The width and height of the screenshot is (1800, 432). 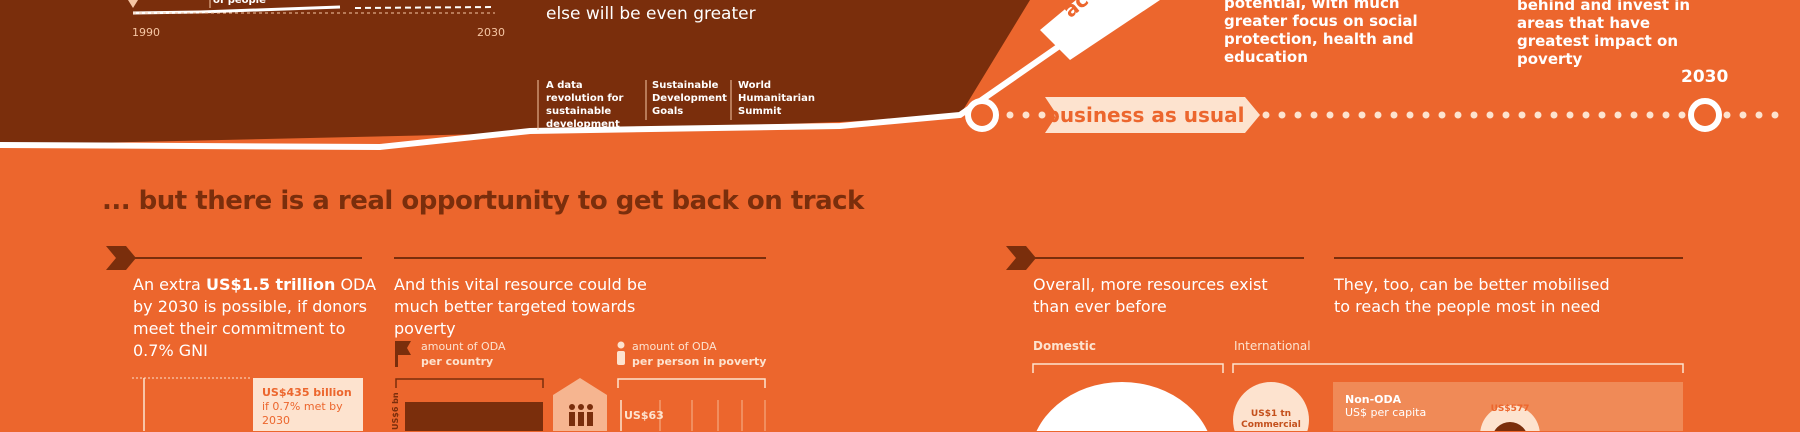 What do you see at coordinates (491, 32) in the screenshot?
I see `year-end: 2030` at bounding box center [491, 32].